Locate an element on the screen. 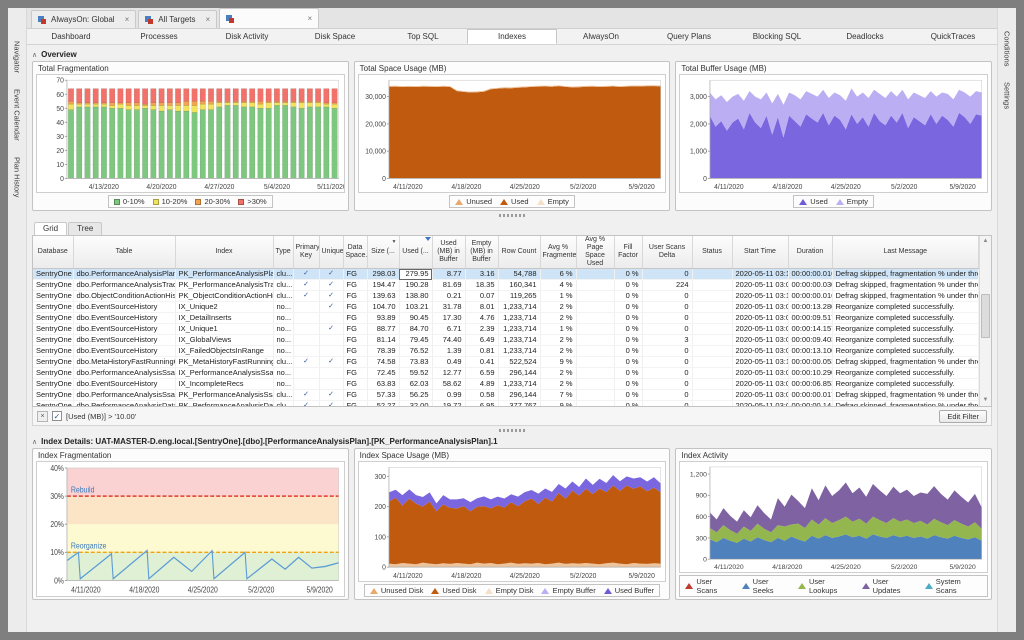 Image resolution: width=1024 pixels, height=640 pixels. column-header-used-mb-in-buffer: Used (MB) in Buffer is located at coordinates (449, 252).